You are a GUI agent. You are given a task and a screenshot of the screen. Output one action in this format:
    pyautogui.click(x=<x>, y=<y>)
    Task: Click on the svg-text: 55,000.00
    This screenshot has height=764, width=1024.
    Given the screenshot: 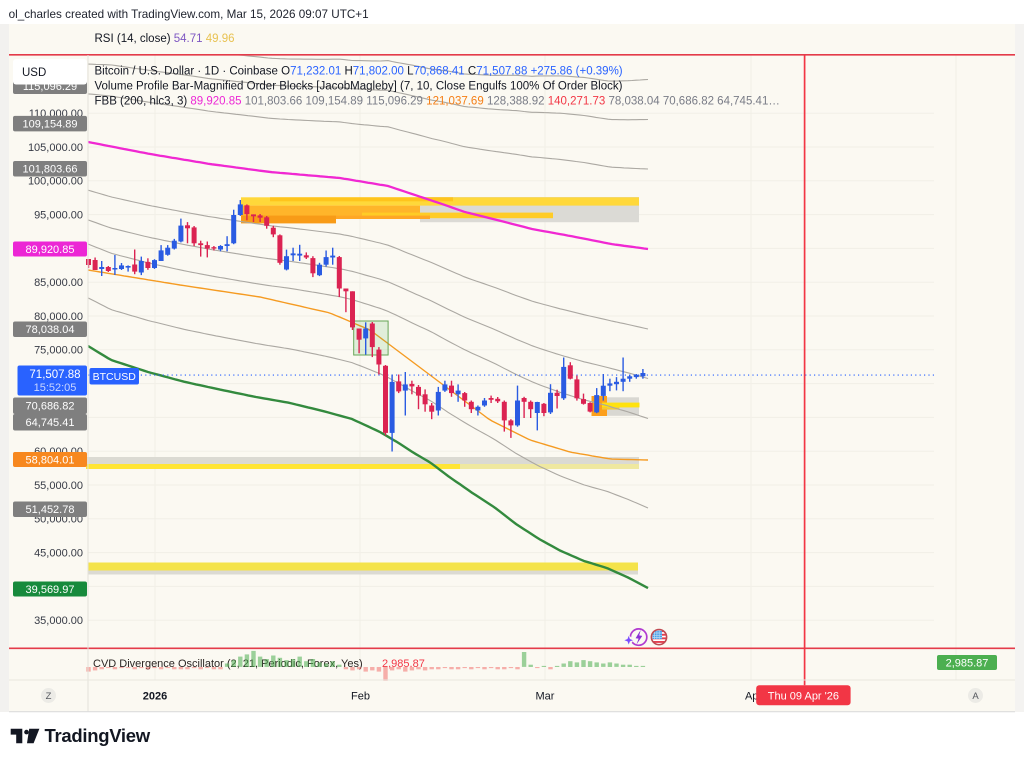 What is the action you would take?
    pyautogui.click(x=58, y=486)
    